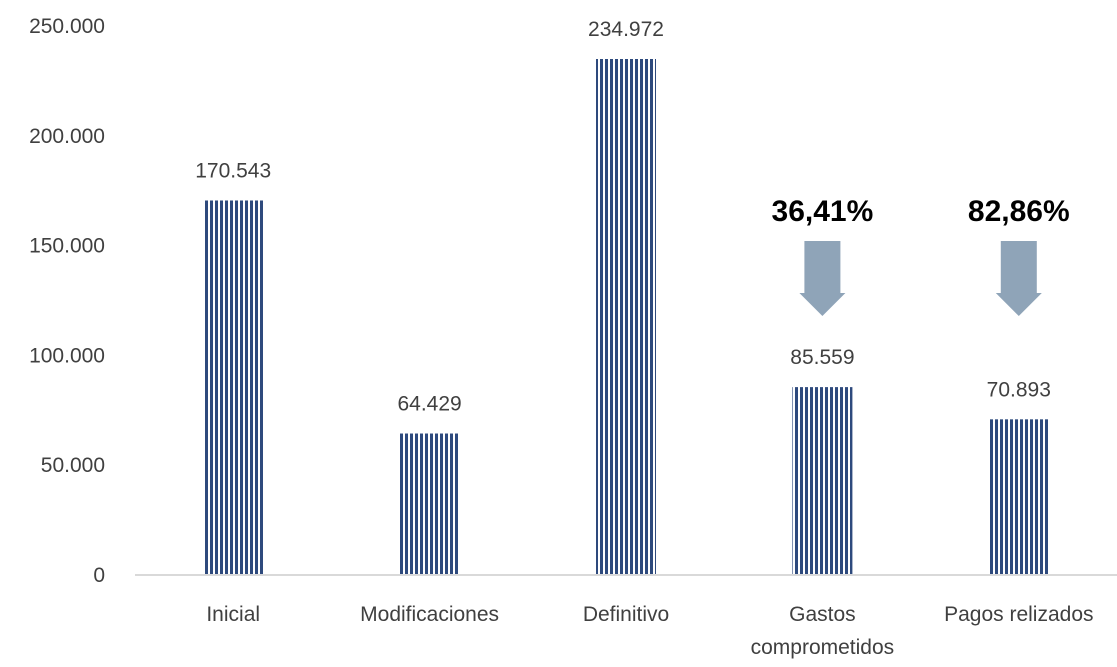  What do you see at coordinates (67, 355) in the screenshot?
I see `y-tick-label: 100.000` at bounding box center [67, 355].